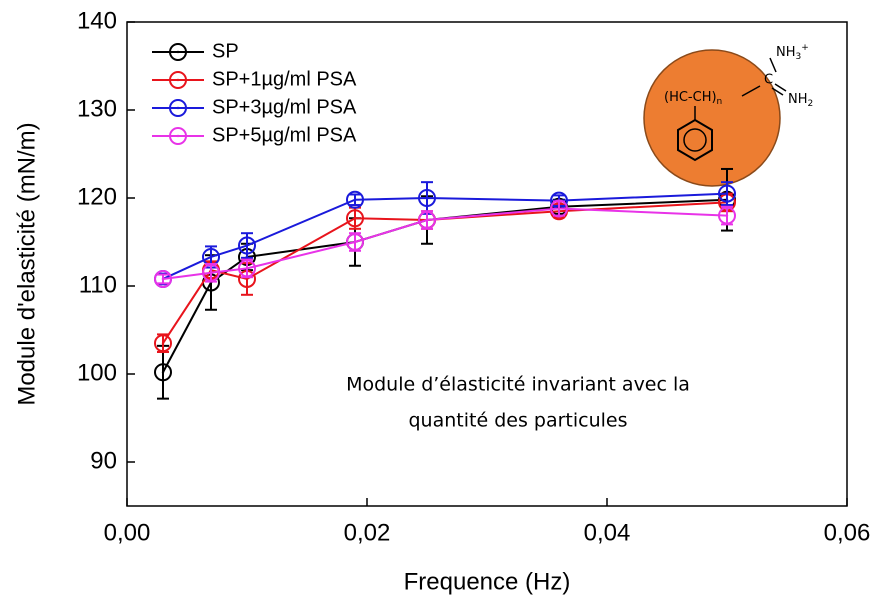 This screenshot has width=877, height=598. What do you see at coordinates (284, 79) in the screenshot?
I see `legend-label: SP+1µg/ml PSA` at bounding box center [284, 79].